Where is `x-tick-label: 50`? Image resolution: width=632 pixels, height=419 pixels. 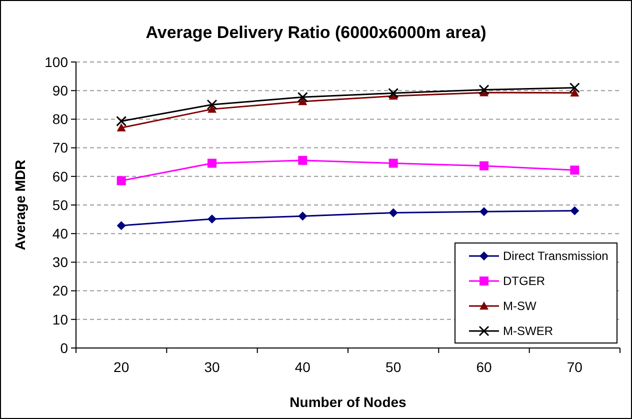 x-tick-label: 50 is located at coordinates (394, 367).